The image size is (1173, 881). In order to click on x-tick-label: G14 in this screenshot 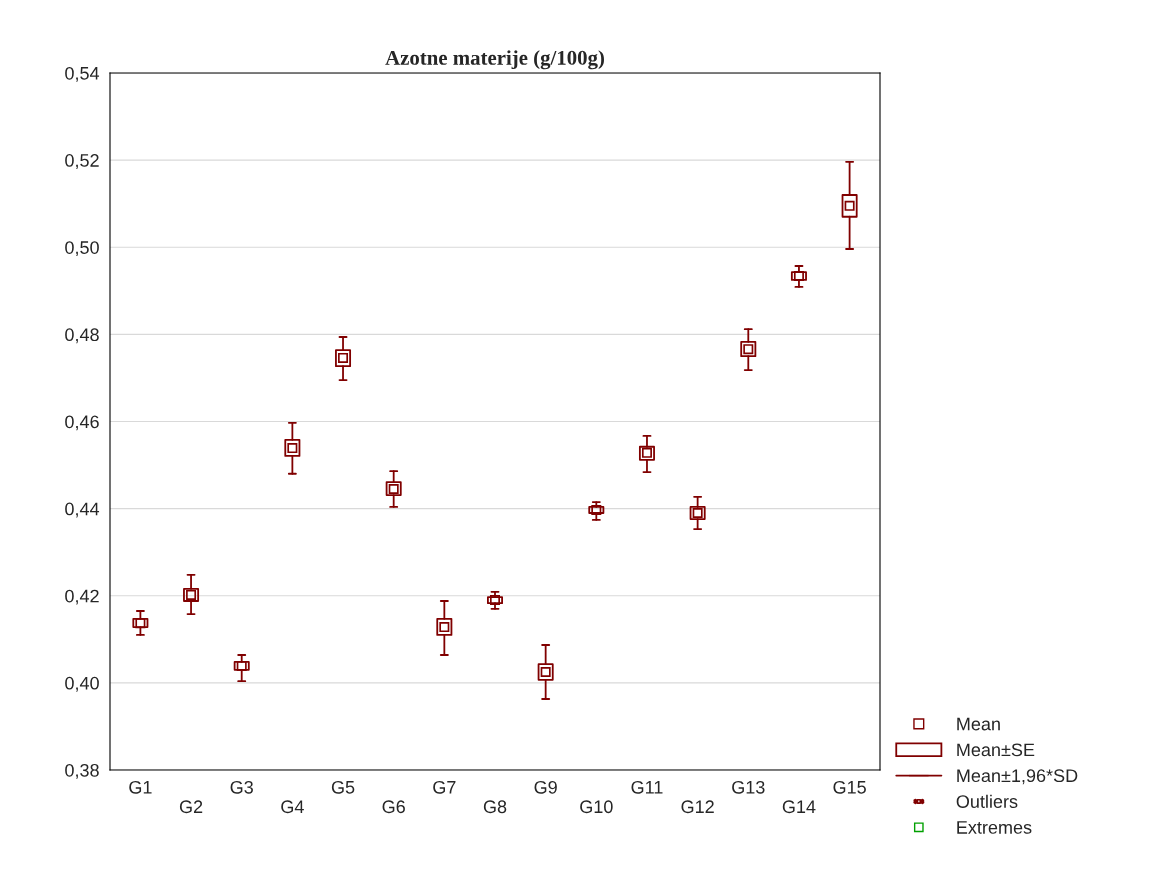, I will do `click(799, 807)`.